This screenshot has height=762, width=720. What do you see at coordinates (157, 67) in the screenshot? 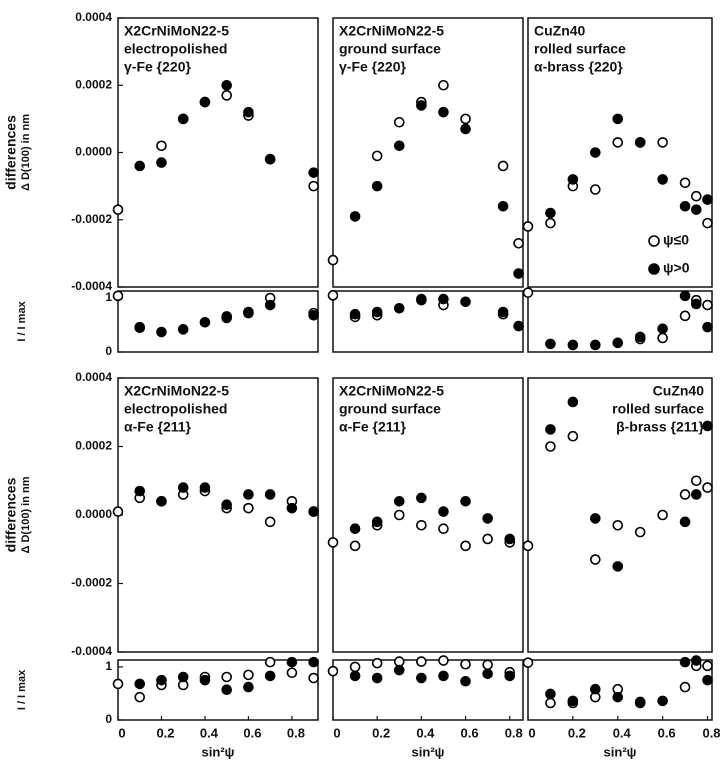
I see `panel-annotation: γ-Fe {220}` at bounding box center [157, 67].